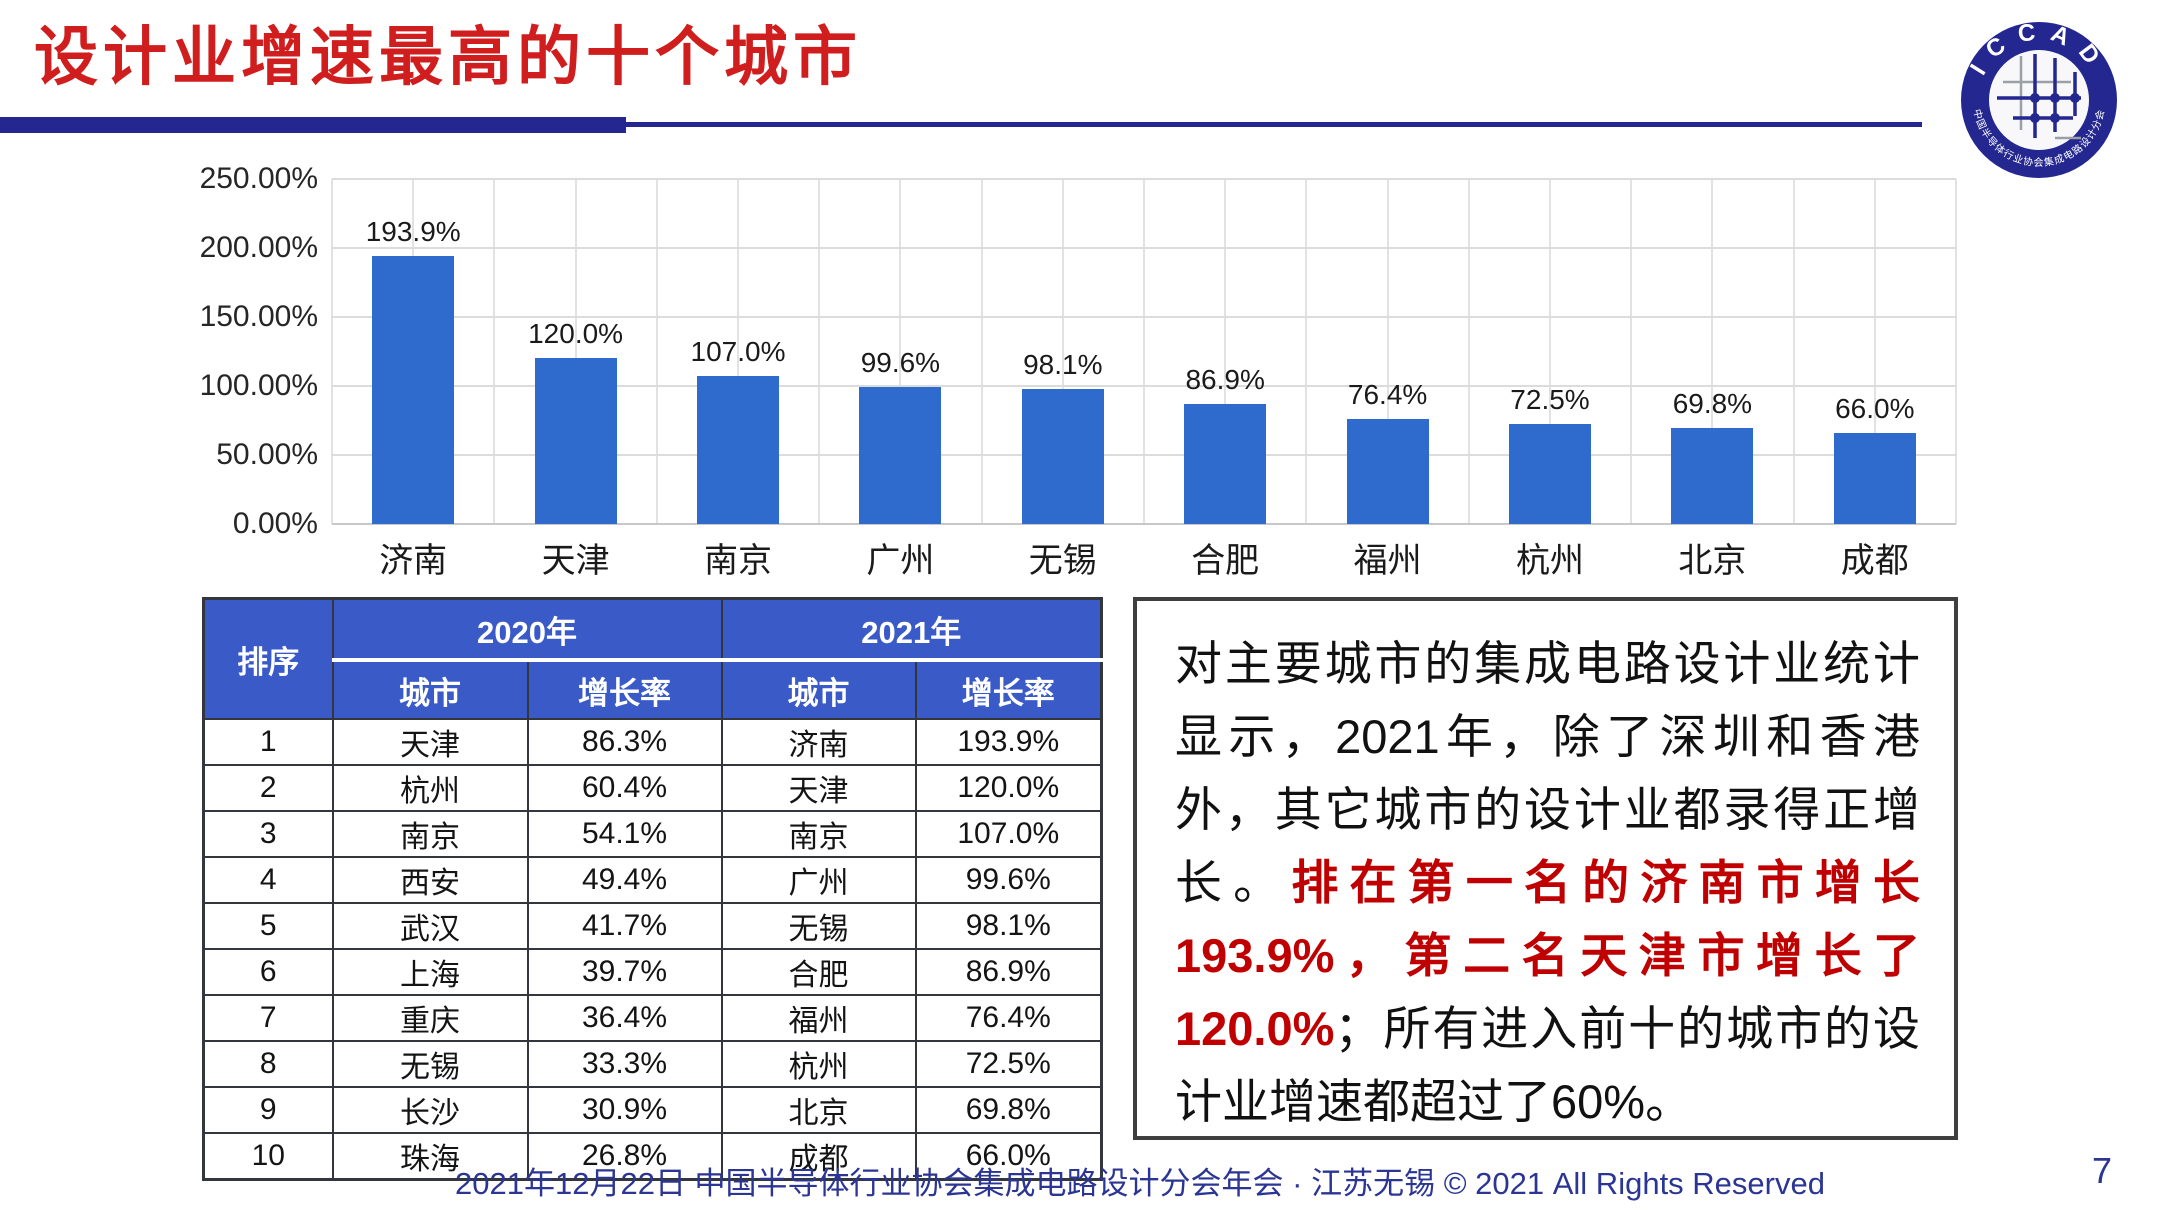  Describe the element at coordinates (624, 1156) in the screenshot. I see `cell-rate-2020: 26.8%` at that location.